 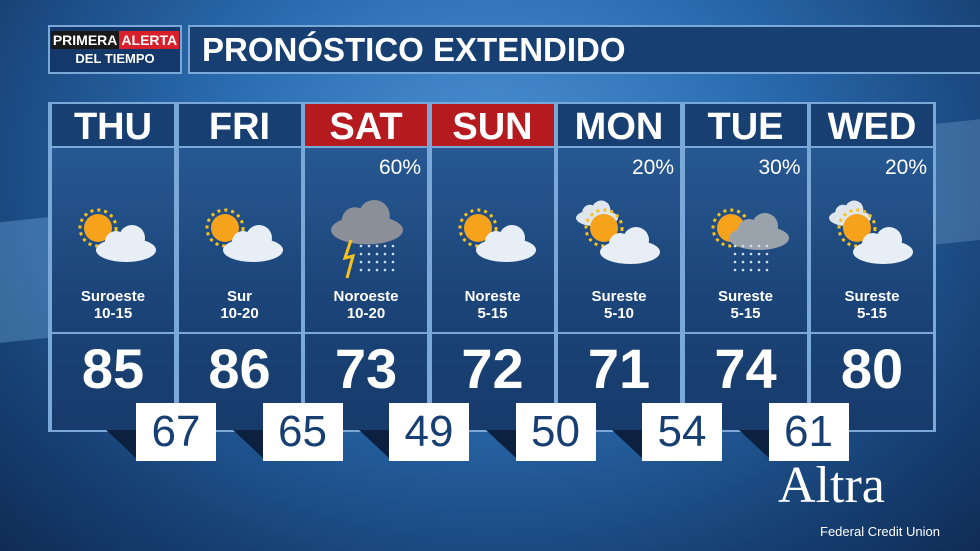 What do you see at coordinates (745, 368) in the screenshot?
I see `high-temp: 74` at bounding box center [745, 368].